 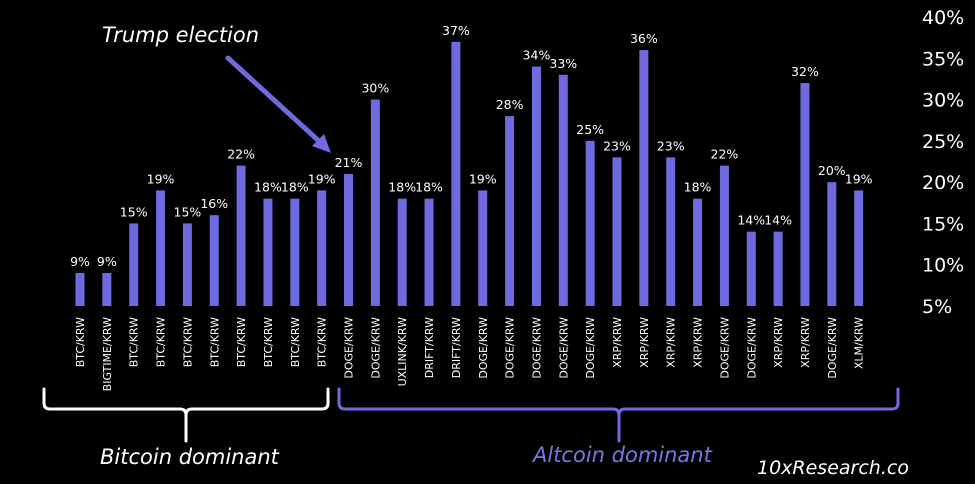 I want to click on bitcoin-dominant-bracket, so click(x=186, y=415).